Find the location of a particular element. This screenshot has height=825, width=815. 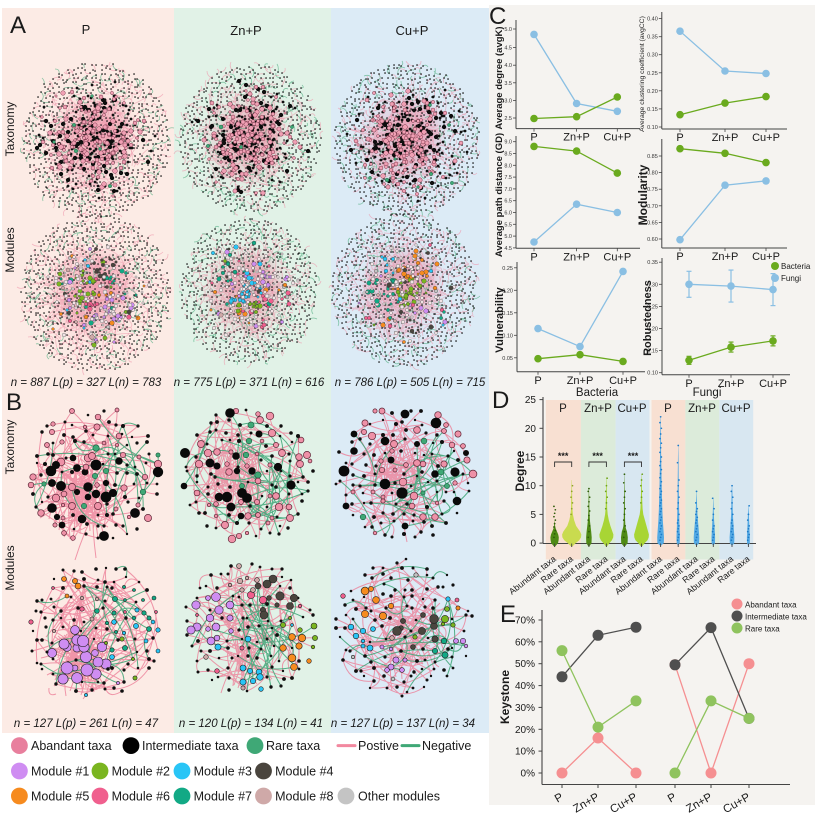

svg-text: n = 127 L(p) = 137 L(n) = 34 is located at coordinates (403, 724).